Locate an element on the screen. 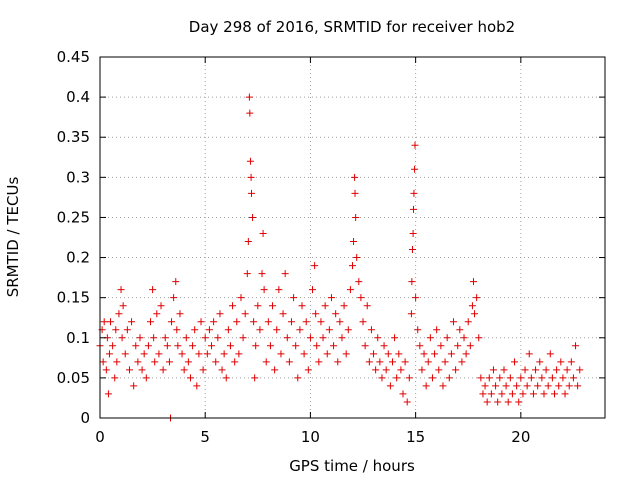  x-axis-label: GPS time / hours is located at coordinates (352, 466).